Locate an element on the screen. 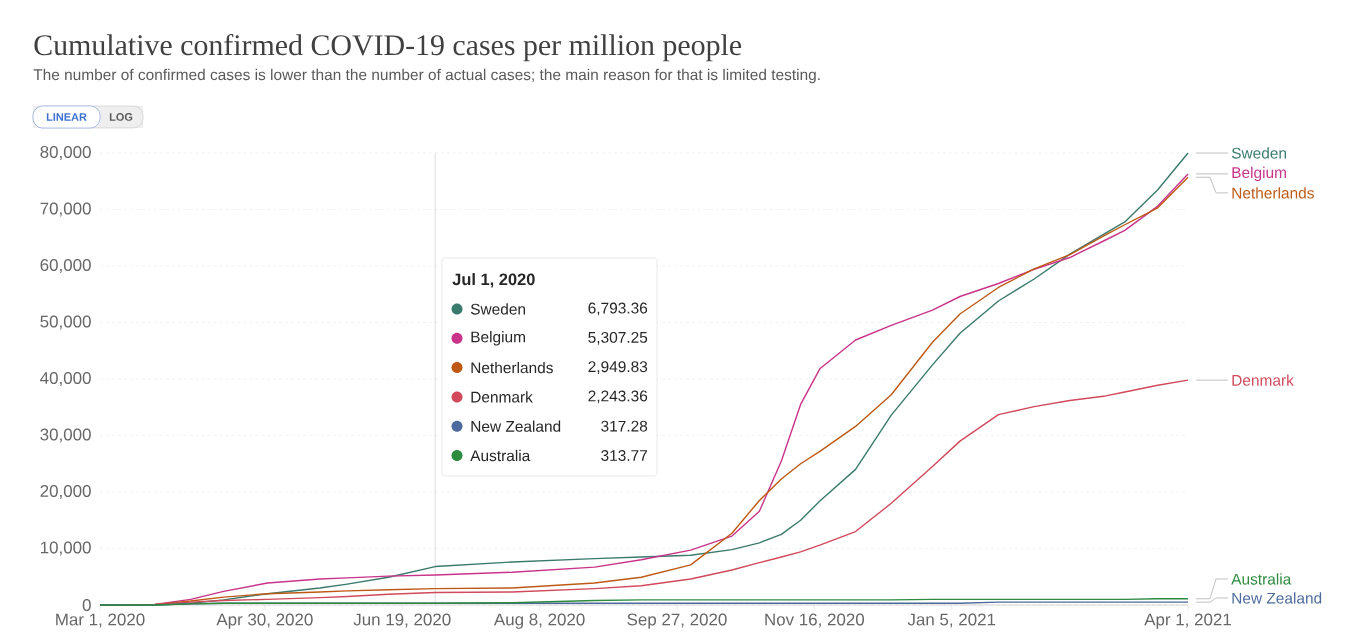  text: Australia is located at coordinates (1261, 579).